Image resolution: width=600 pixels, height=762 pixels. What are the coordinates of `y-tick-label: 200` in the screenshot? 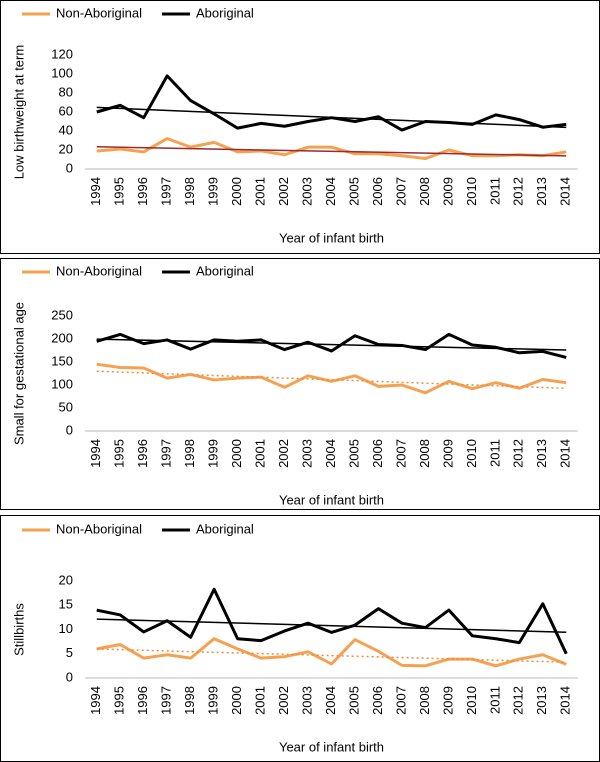 It's located at (62, 337).